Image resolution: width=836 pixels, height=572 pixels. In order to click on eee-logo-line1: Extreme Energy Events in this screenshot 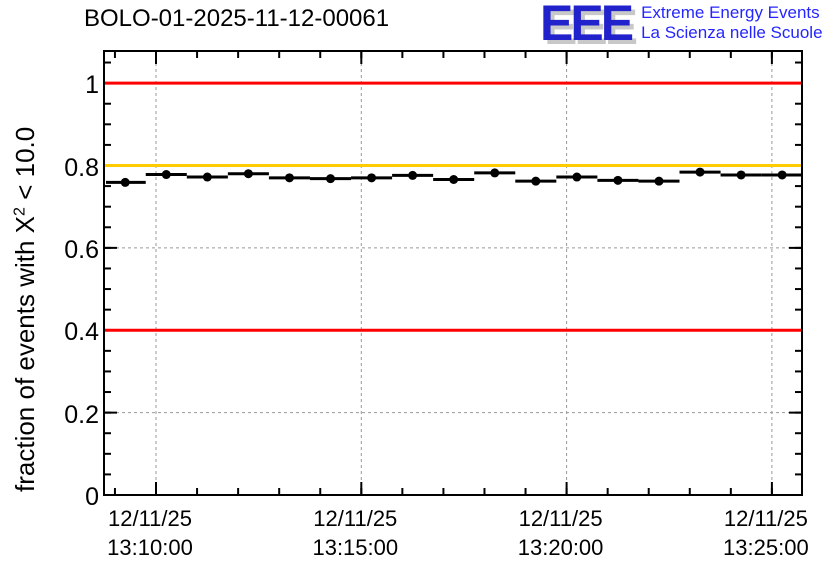, I will do `click(730, 12)`.